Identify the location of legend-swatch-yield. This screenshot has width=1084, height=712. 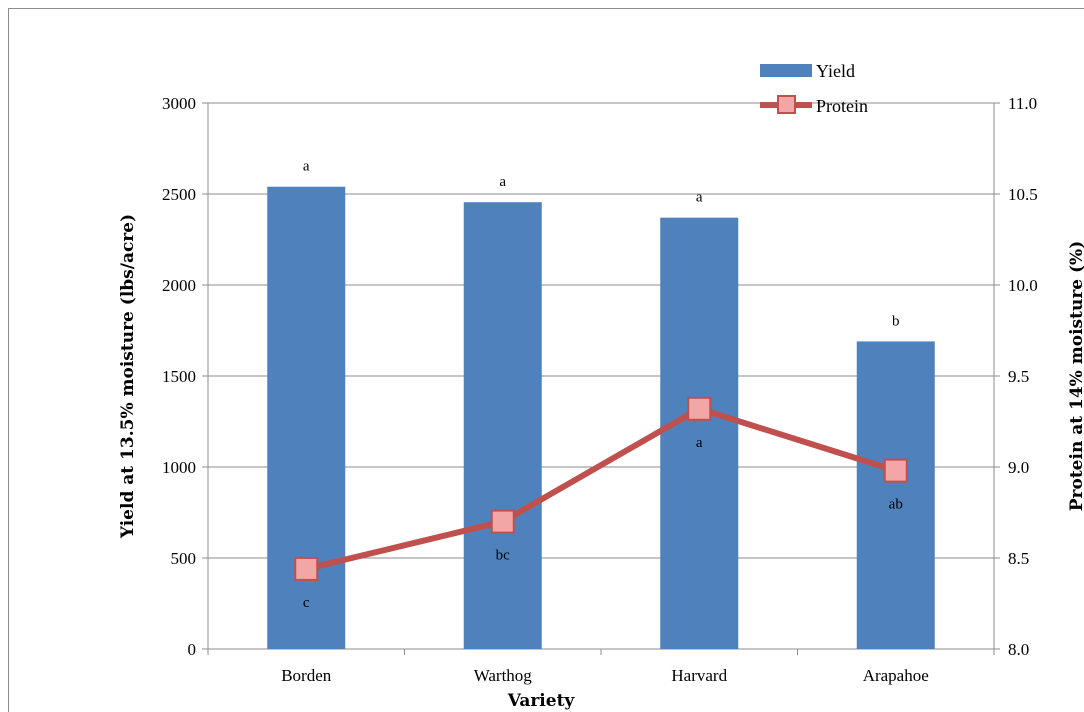
(786, 70).